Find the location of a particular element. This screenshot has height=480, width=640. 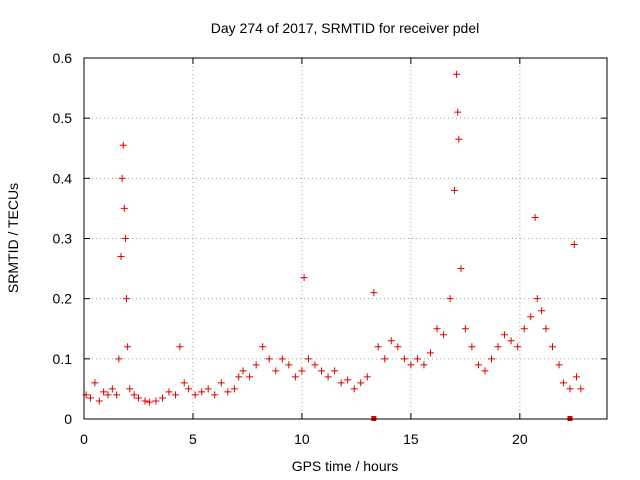

y-tick-label: 0.3 is located at coordinates (63, 239).